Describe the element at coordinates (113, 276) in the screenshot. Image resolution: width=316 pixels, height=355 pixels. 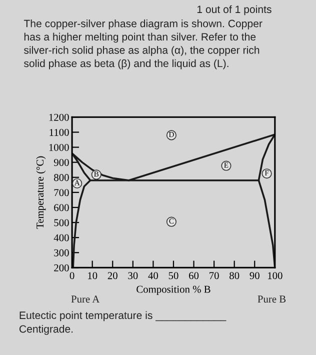
I see `x-tick-label: 20` at that location.